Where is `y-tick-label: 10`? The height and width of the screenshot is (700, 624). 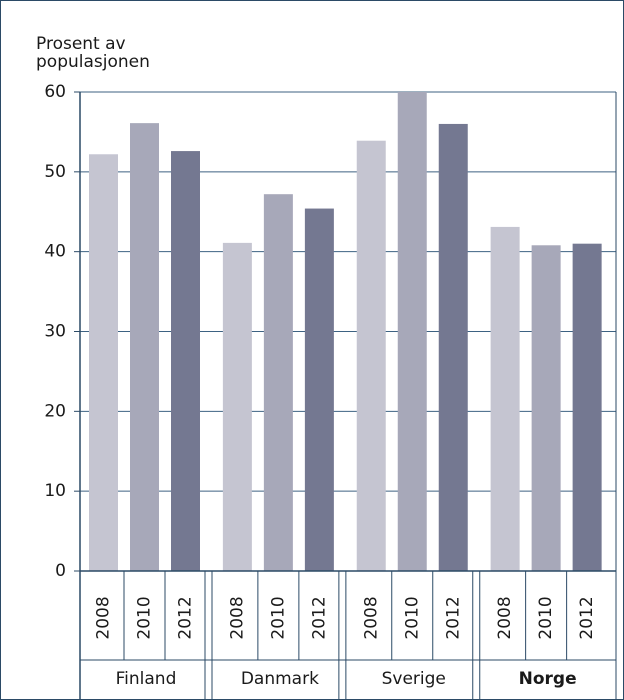
y-tick-label: 10 is located at coordinates (55, 491).